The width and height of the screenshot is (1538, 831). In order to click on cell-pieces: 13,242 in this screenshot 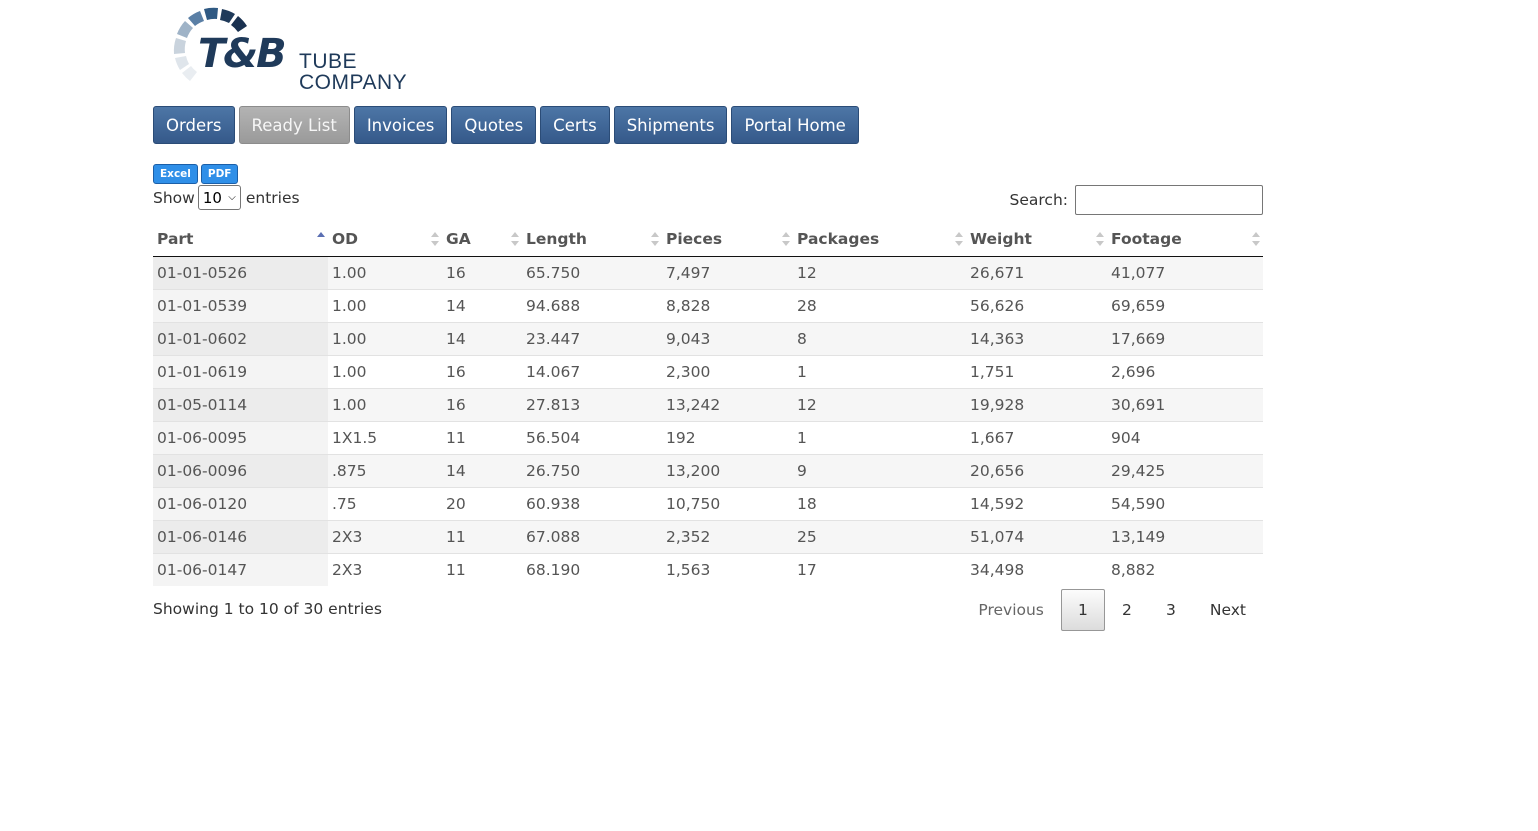, I will do `click(727, 404)`.